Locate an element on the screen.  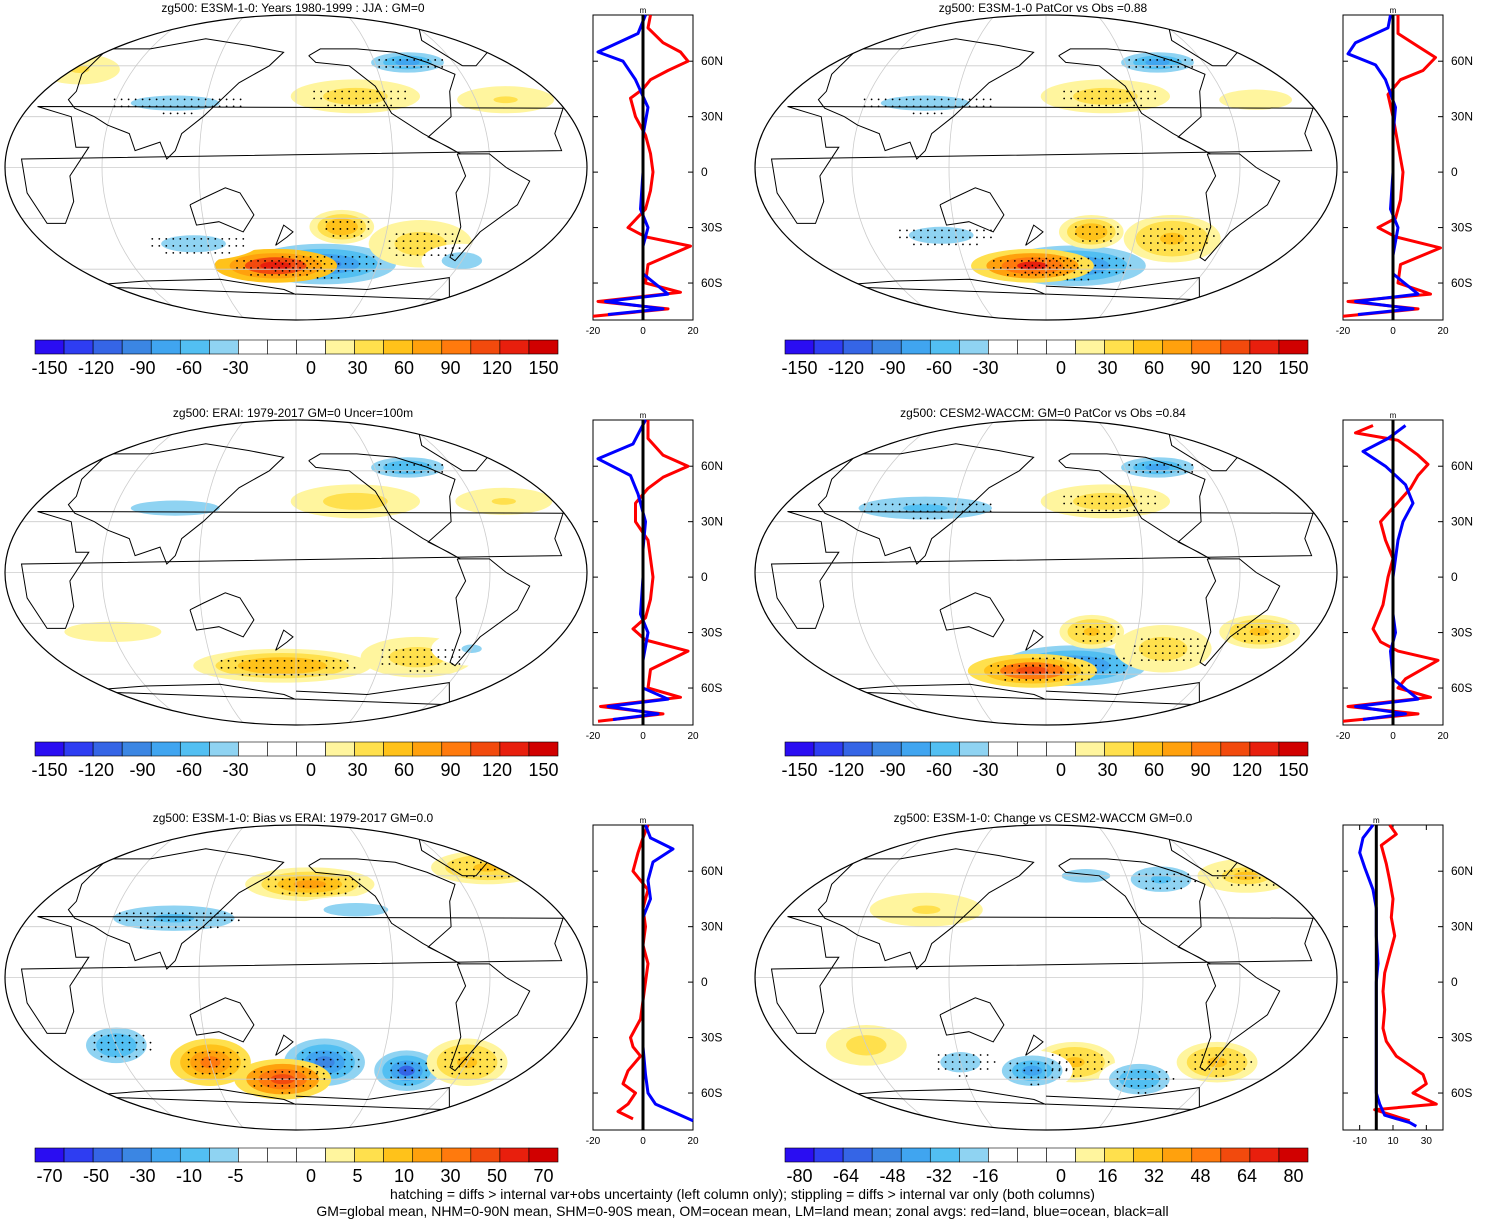
colorbar-label: 0 is located at coordinates (1061, 368).